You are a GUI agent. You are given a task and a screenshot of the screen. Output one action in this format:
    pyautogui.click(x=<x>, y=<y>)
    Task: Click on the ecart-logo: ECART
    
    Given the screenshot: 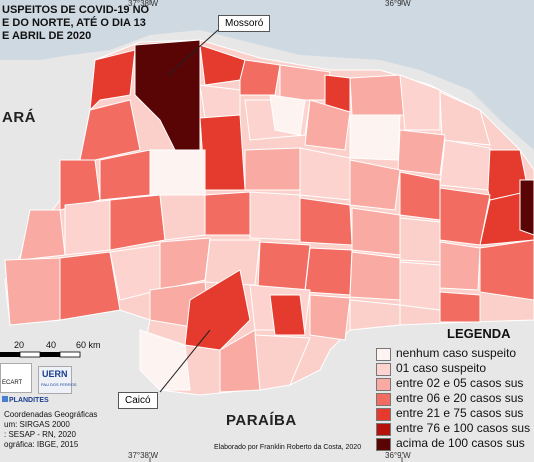 What is the action you would take?
    pyautogui.click(x=16, y=378)
    